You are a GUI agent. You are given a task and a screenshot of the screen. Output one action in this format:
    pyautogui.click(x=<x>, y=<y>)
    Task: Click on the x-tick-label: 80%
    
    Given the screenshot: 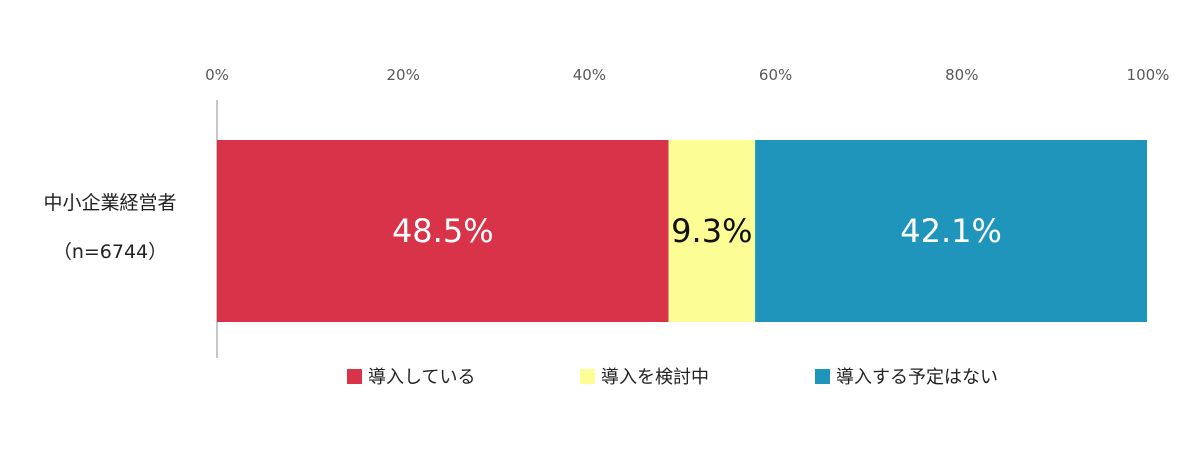 What is the action you would take?
    pyautogui.click(x=961, y=75)
    